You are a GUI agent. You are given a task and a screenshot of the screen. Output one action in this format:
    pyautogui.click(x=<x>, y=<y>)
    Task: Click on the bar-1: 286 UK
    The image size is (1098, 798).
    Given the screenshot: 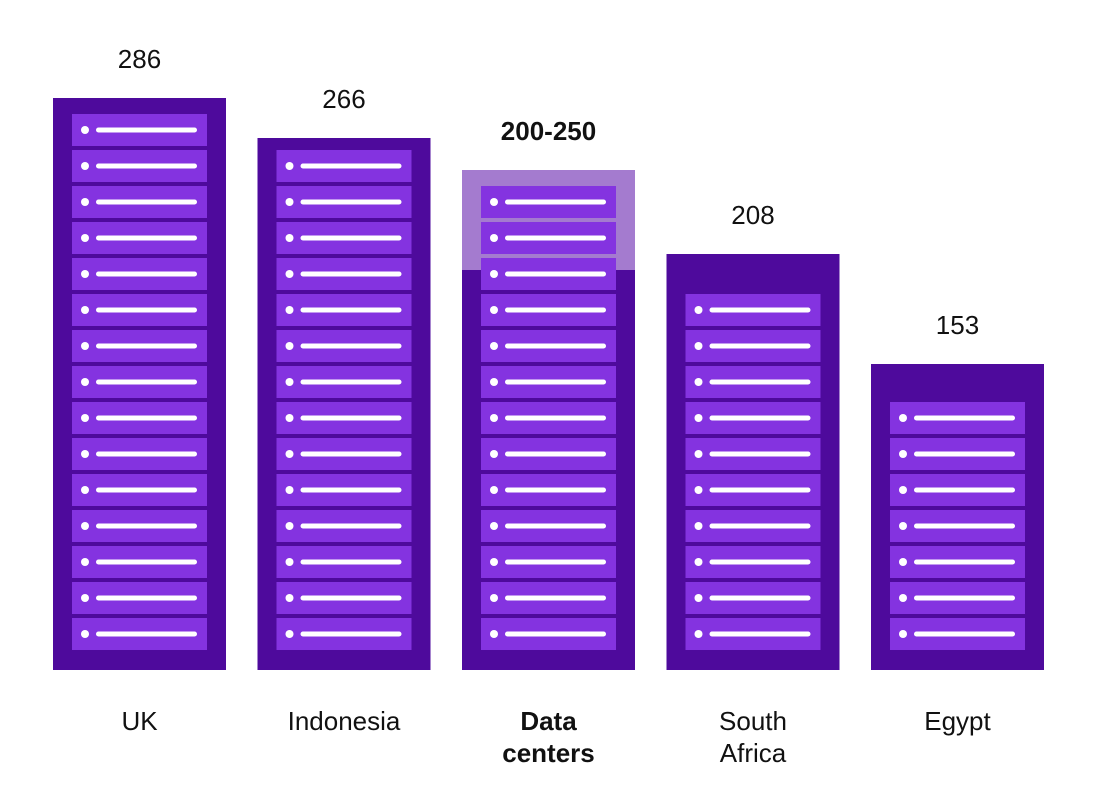 What is the action you would take?
    pyautogui.click(x=139, y=390)
    